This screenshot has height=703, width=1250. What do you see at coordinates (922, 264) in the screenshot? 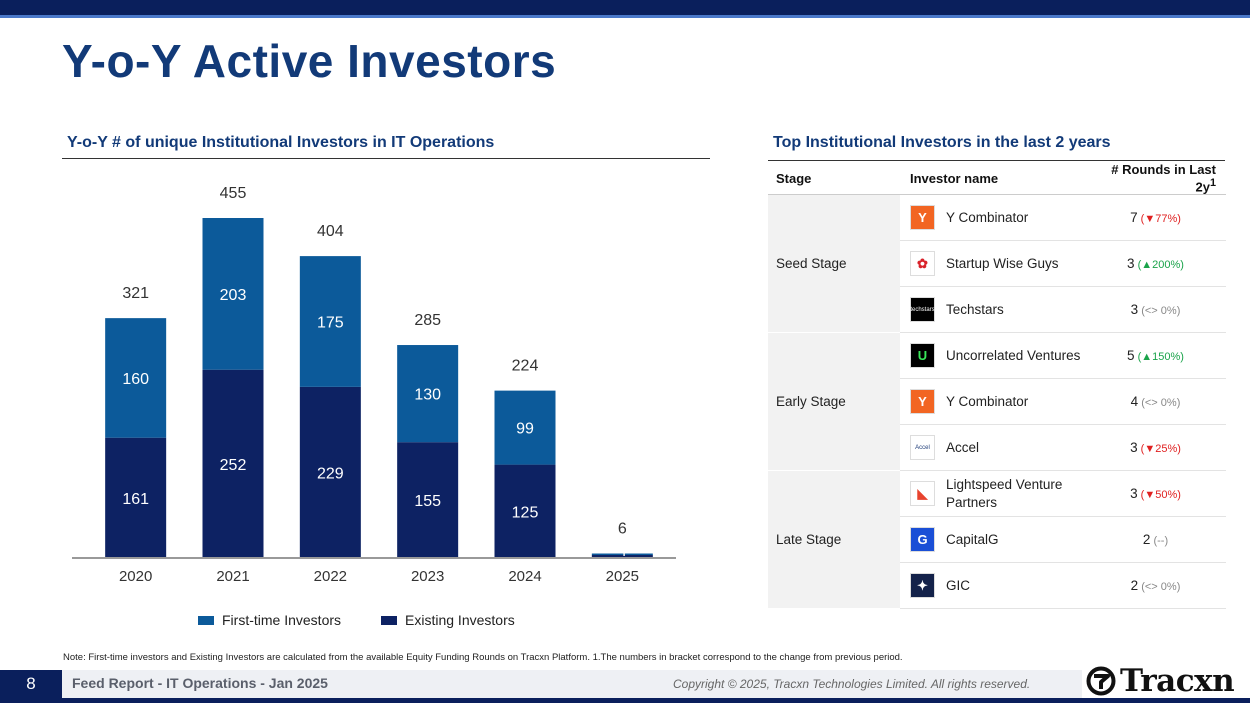
I see `investor-logo-icon: ✿` at bounding box center [922, 264].